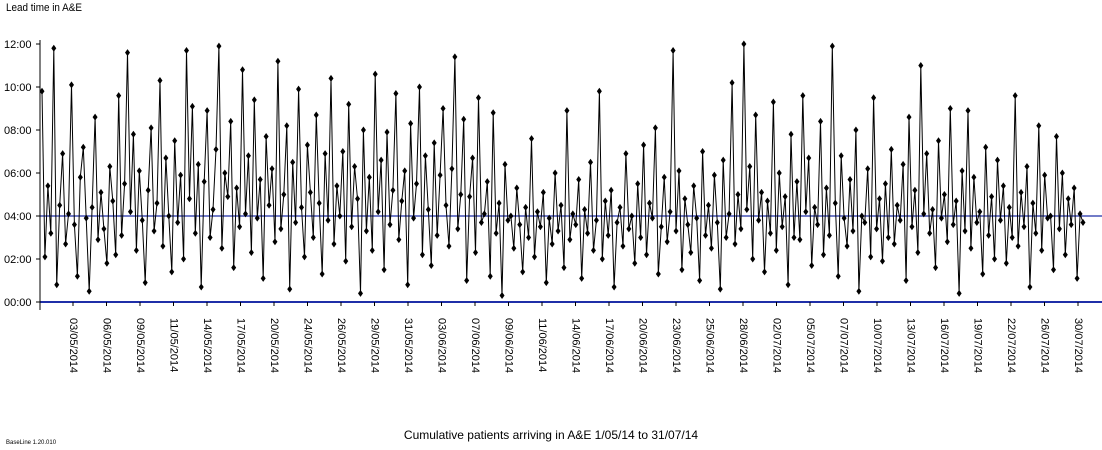 Image resolution: width=1102 pixels, height=450 pixels. I want to click on x-tick-label: 10/07/2014, so click(877, 345).